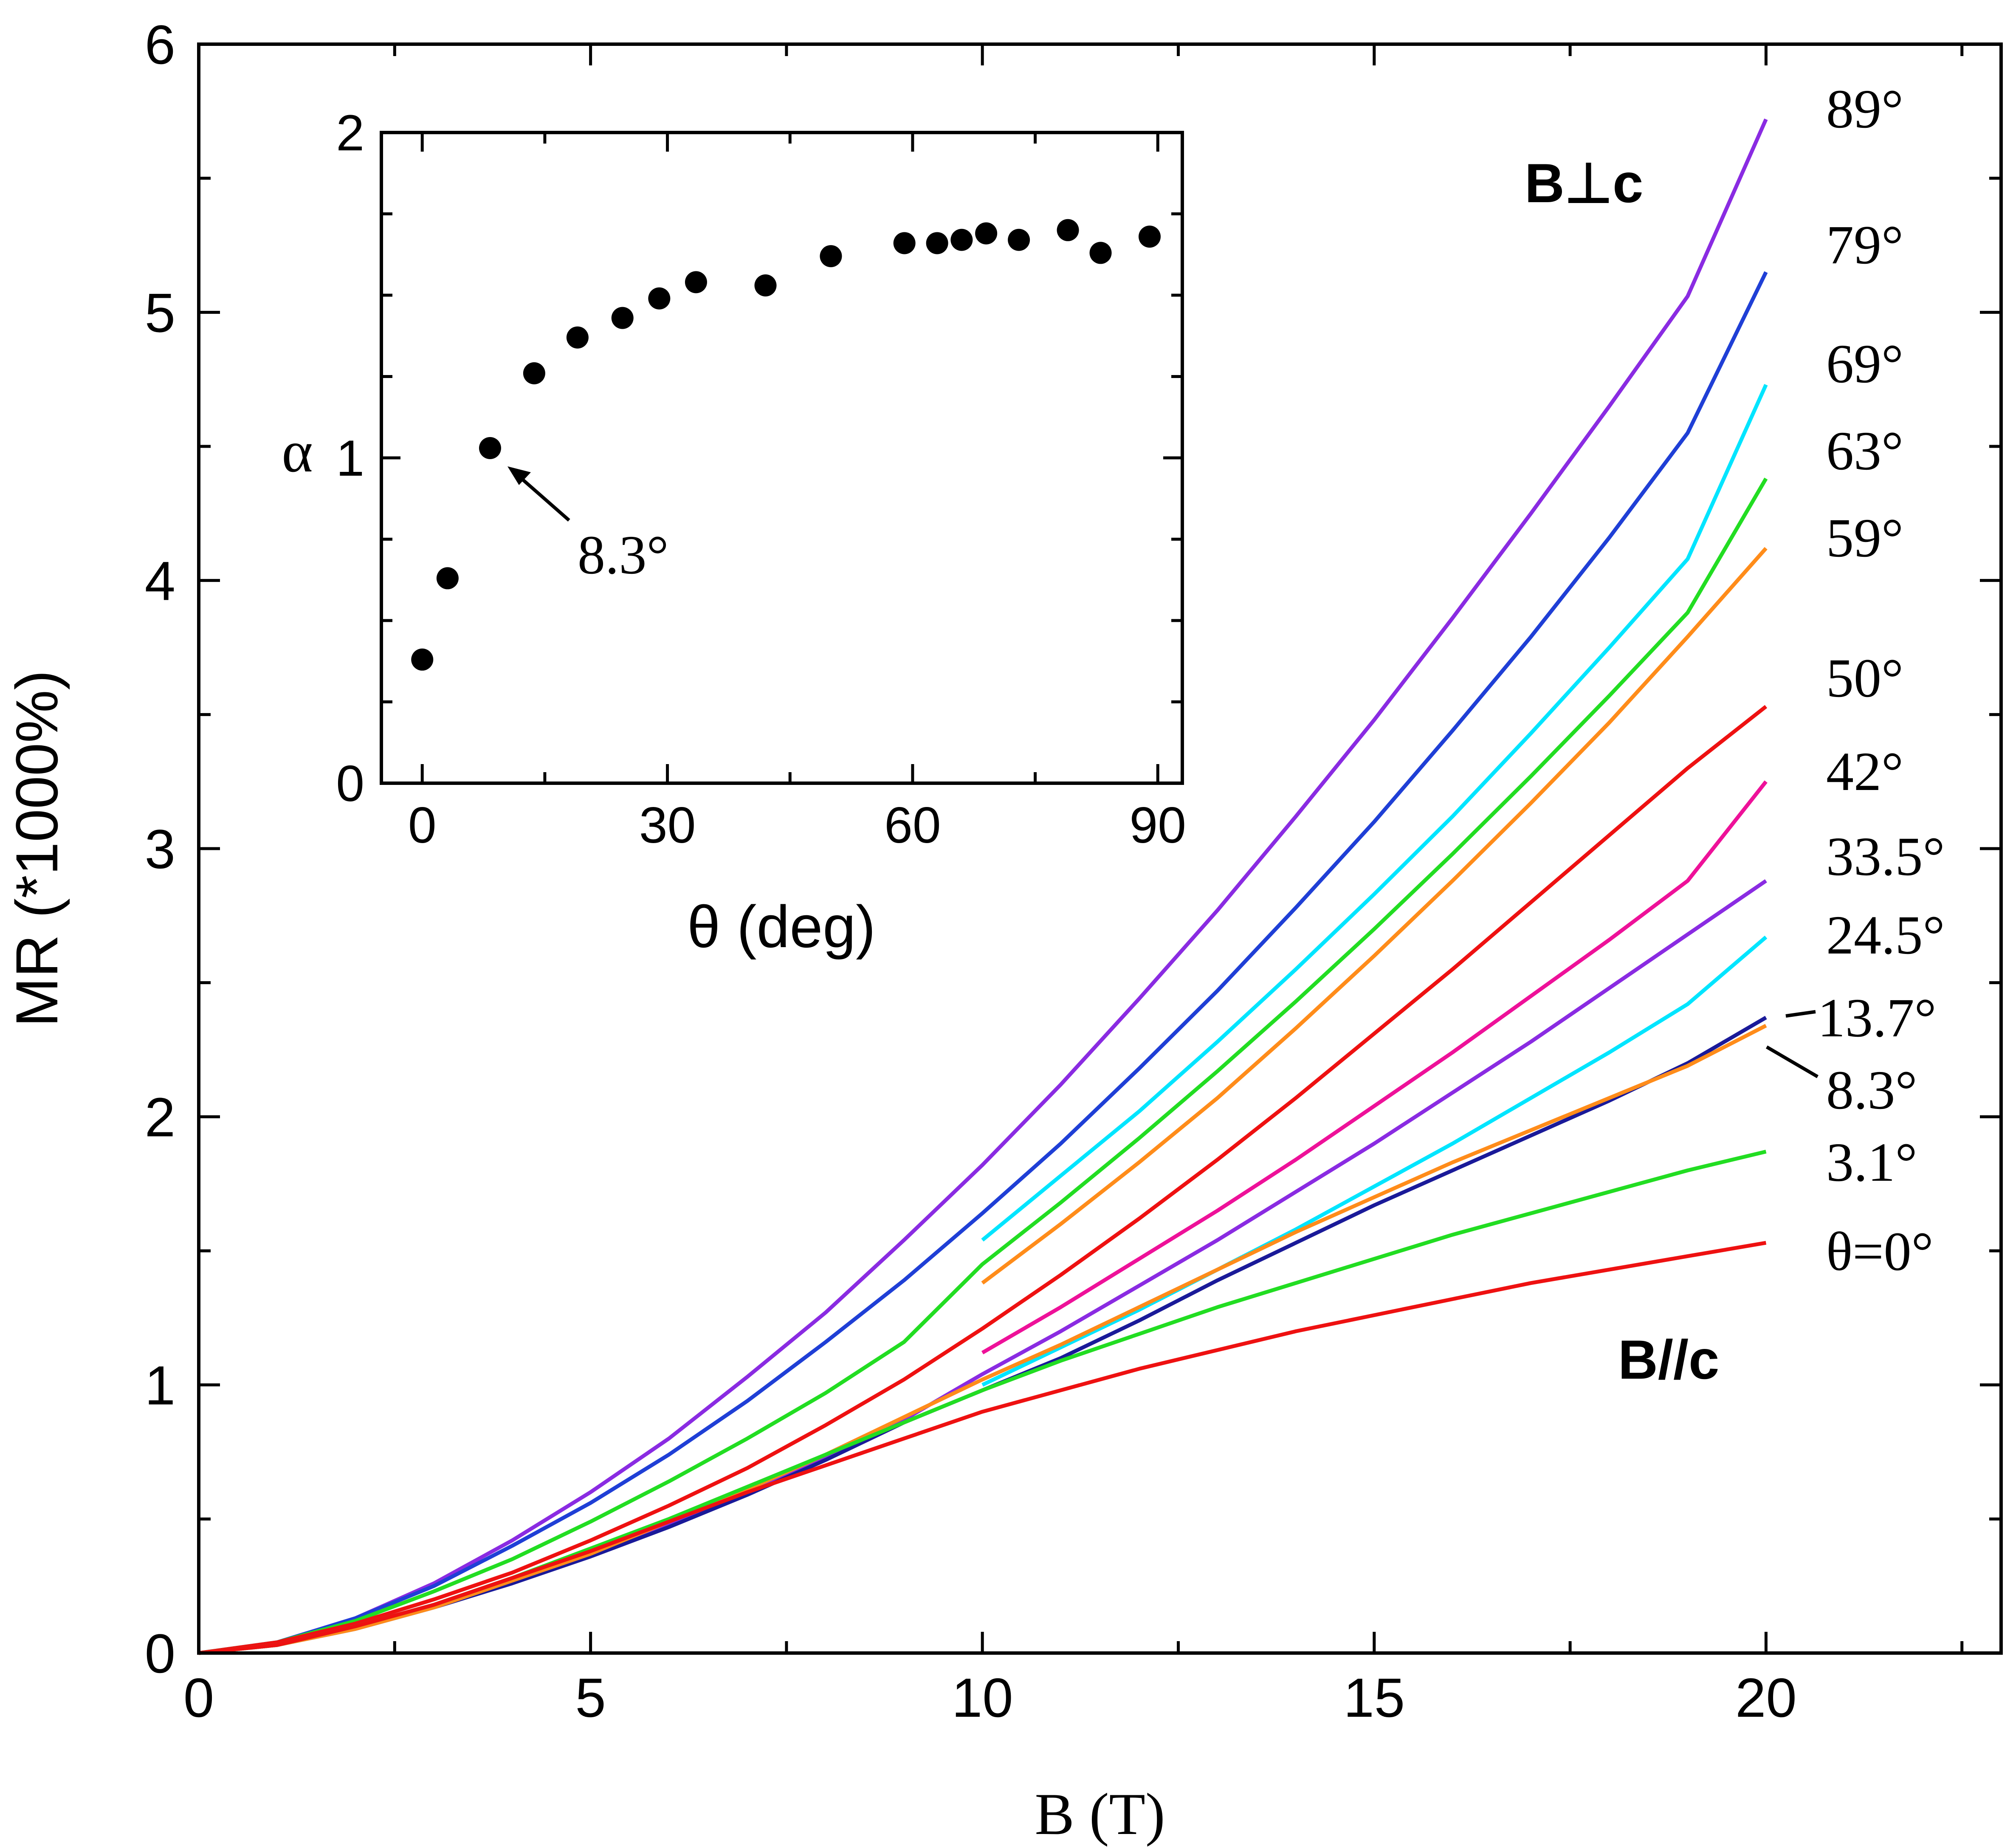 This screenshot has height=1848, width=2013. What do you see at coordinates (160, 45) in the screenshot?
I see `y-tick-label: 6` at bounding box center [160, 45].